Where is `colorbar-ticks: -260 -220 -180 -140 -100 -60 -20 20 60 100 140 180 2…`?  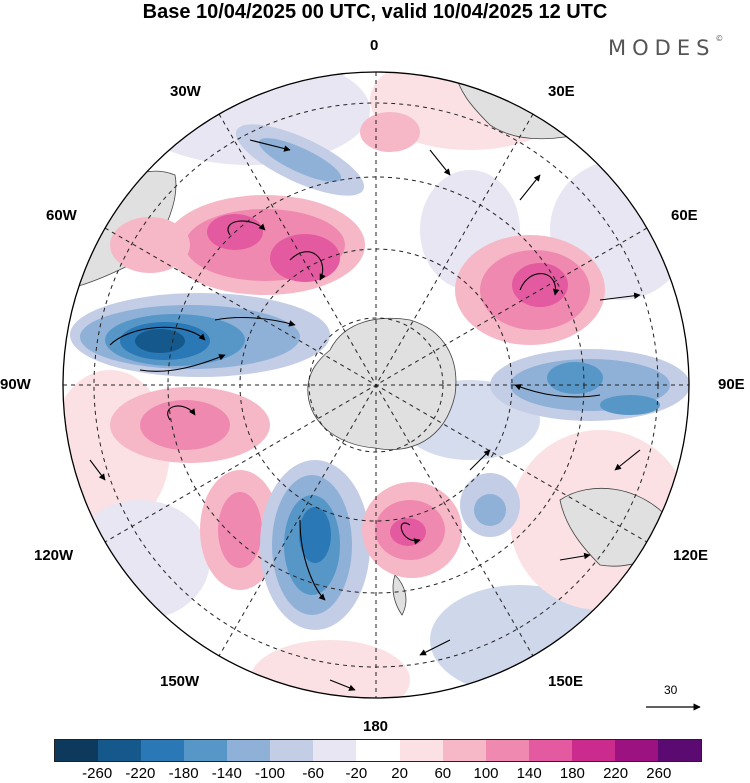 colorbar-ticks: -260 -220 -180 -140 -100 -60 -20 20 60 100 140 180 2… is located at coordinates (375, 774).